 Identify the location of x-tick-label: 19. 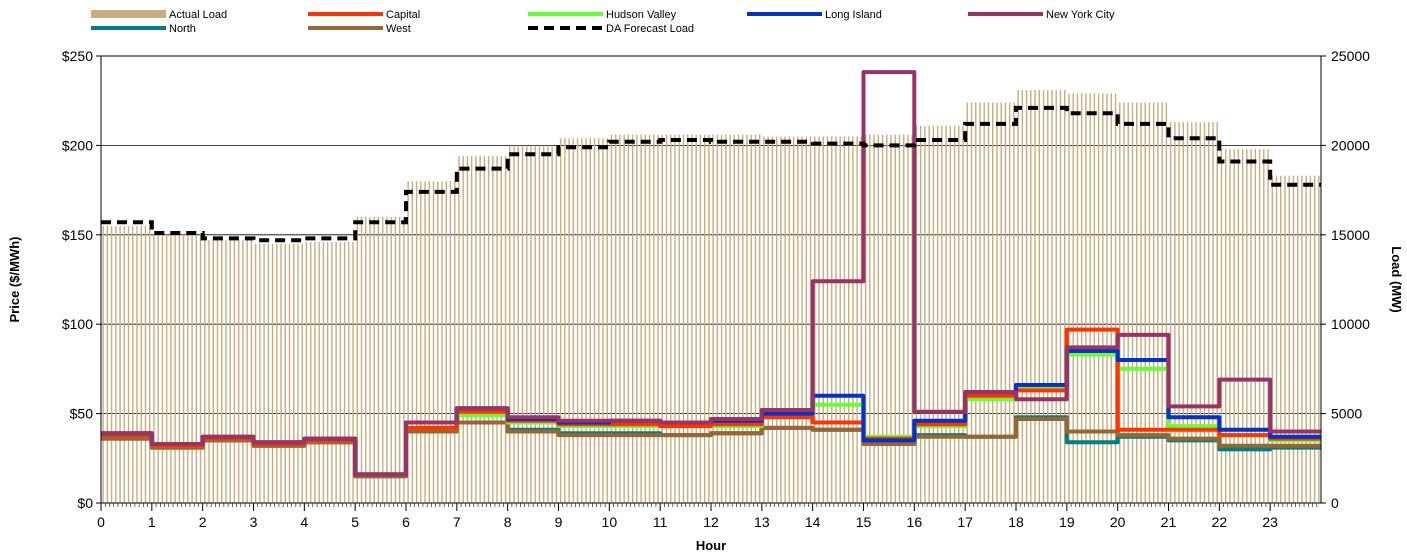
(1067, 522).